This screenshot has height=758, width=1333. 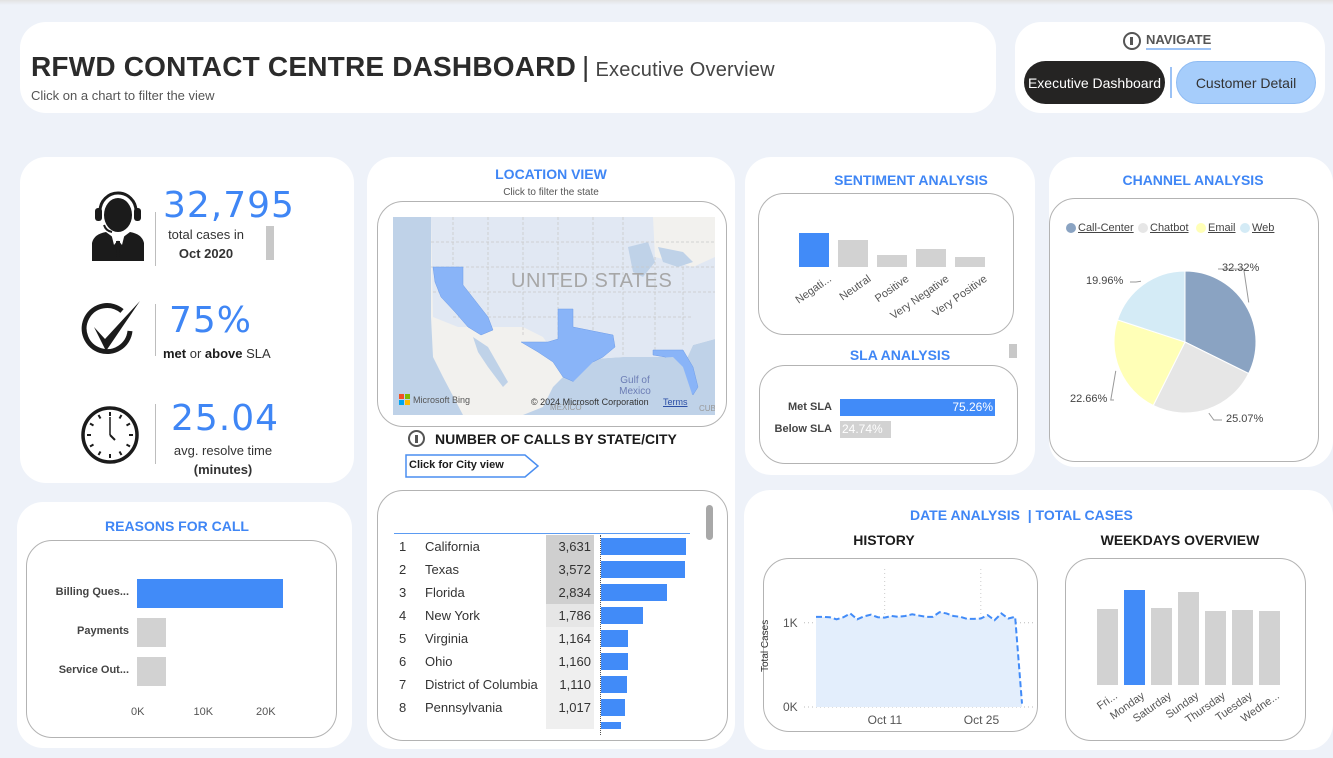 What do you see at coordinates (765, 645) in the screenshot?
I see `y-axis-title: Total Cases` at bounding box center [765, 645].